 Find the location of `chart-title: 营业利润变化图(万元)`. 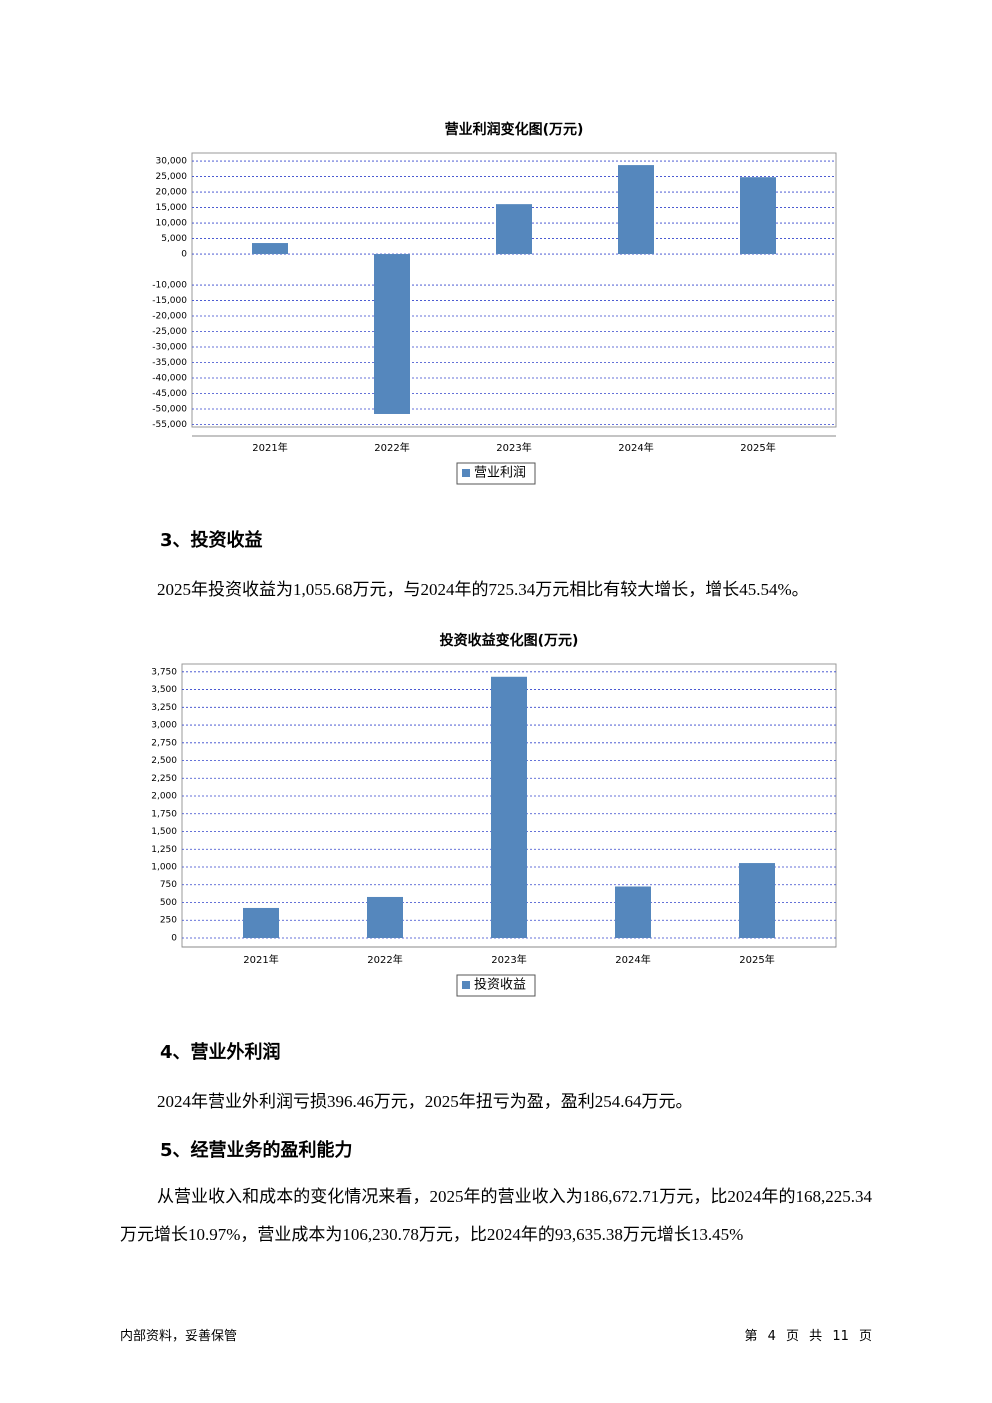

chart-title: 营业利润变化图(万元) is located at coordinates (514, 129).